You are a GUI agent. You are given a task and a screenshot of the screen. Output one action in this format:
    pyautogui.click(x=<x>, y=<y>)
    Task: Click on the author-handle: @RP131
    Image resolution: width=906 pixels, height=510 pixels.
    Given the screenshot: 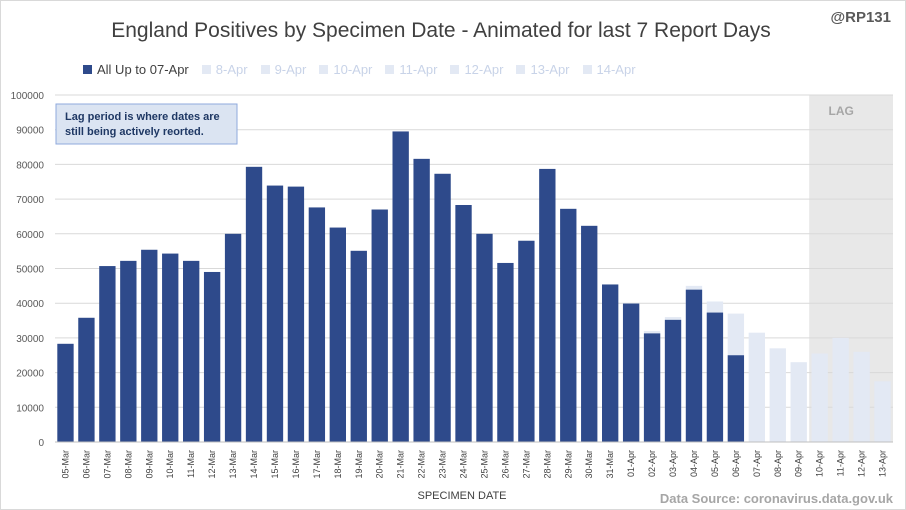 What is the action you would take?
    pyautogui.click(x=861, y=17)
    